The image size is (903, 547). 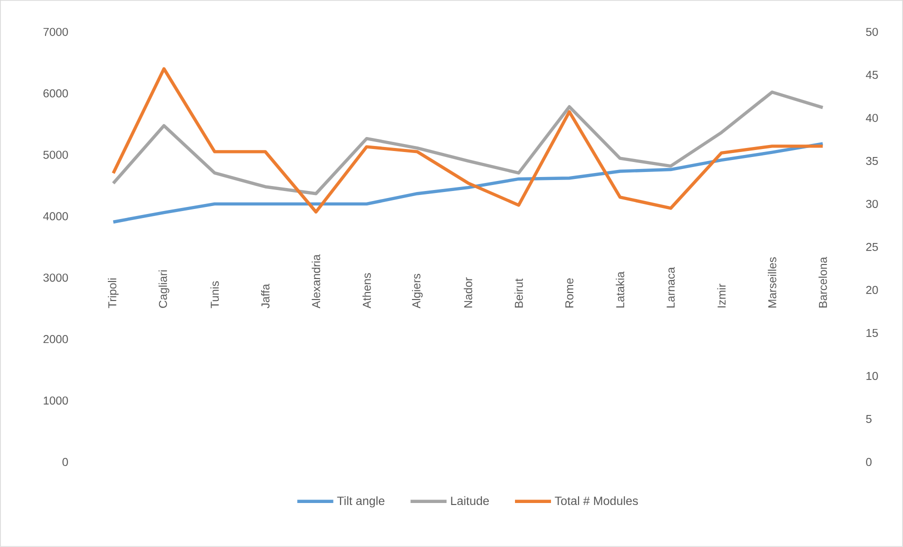 I want to click on x-tick-label: Barcelona, so click(x=822, y=282).